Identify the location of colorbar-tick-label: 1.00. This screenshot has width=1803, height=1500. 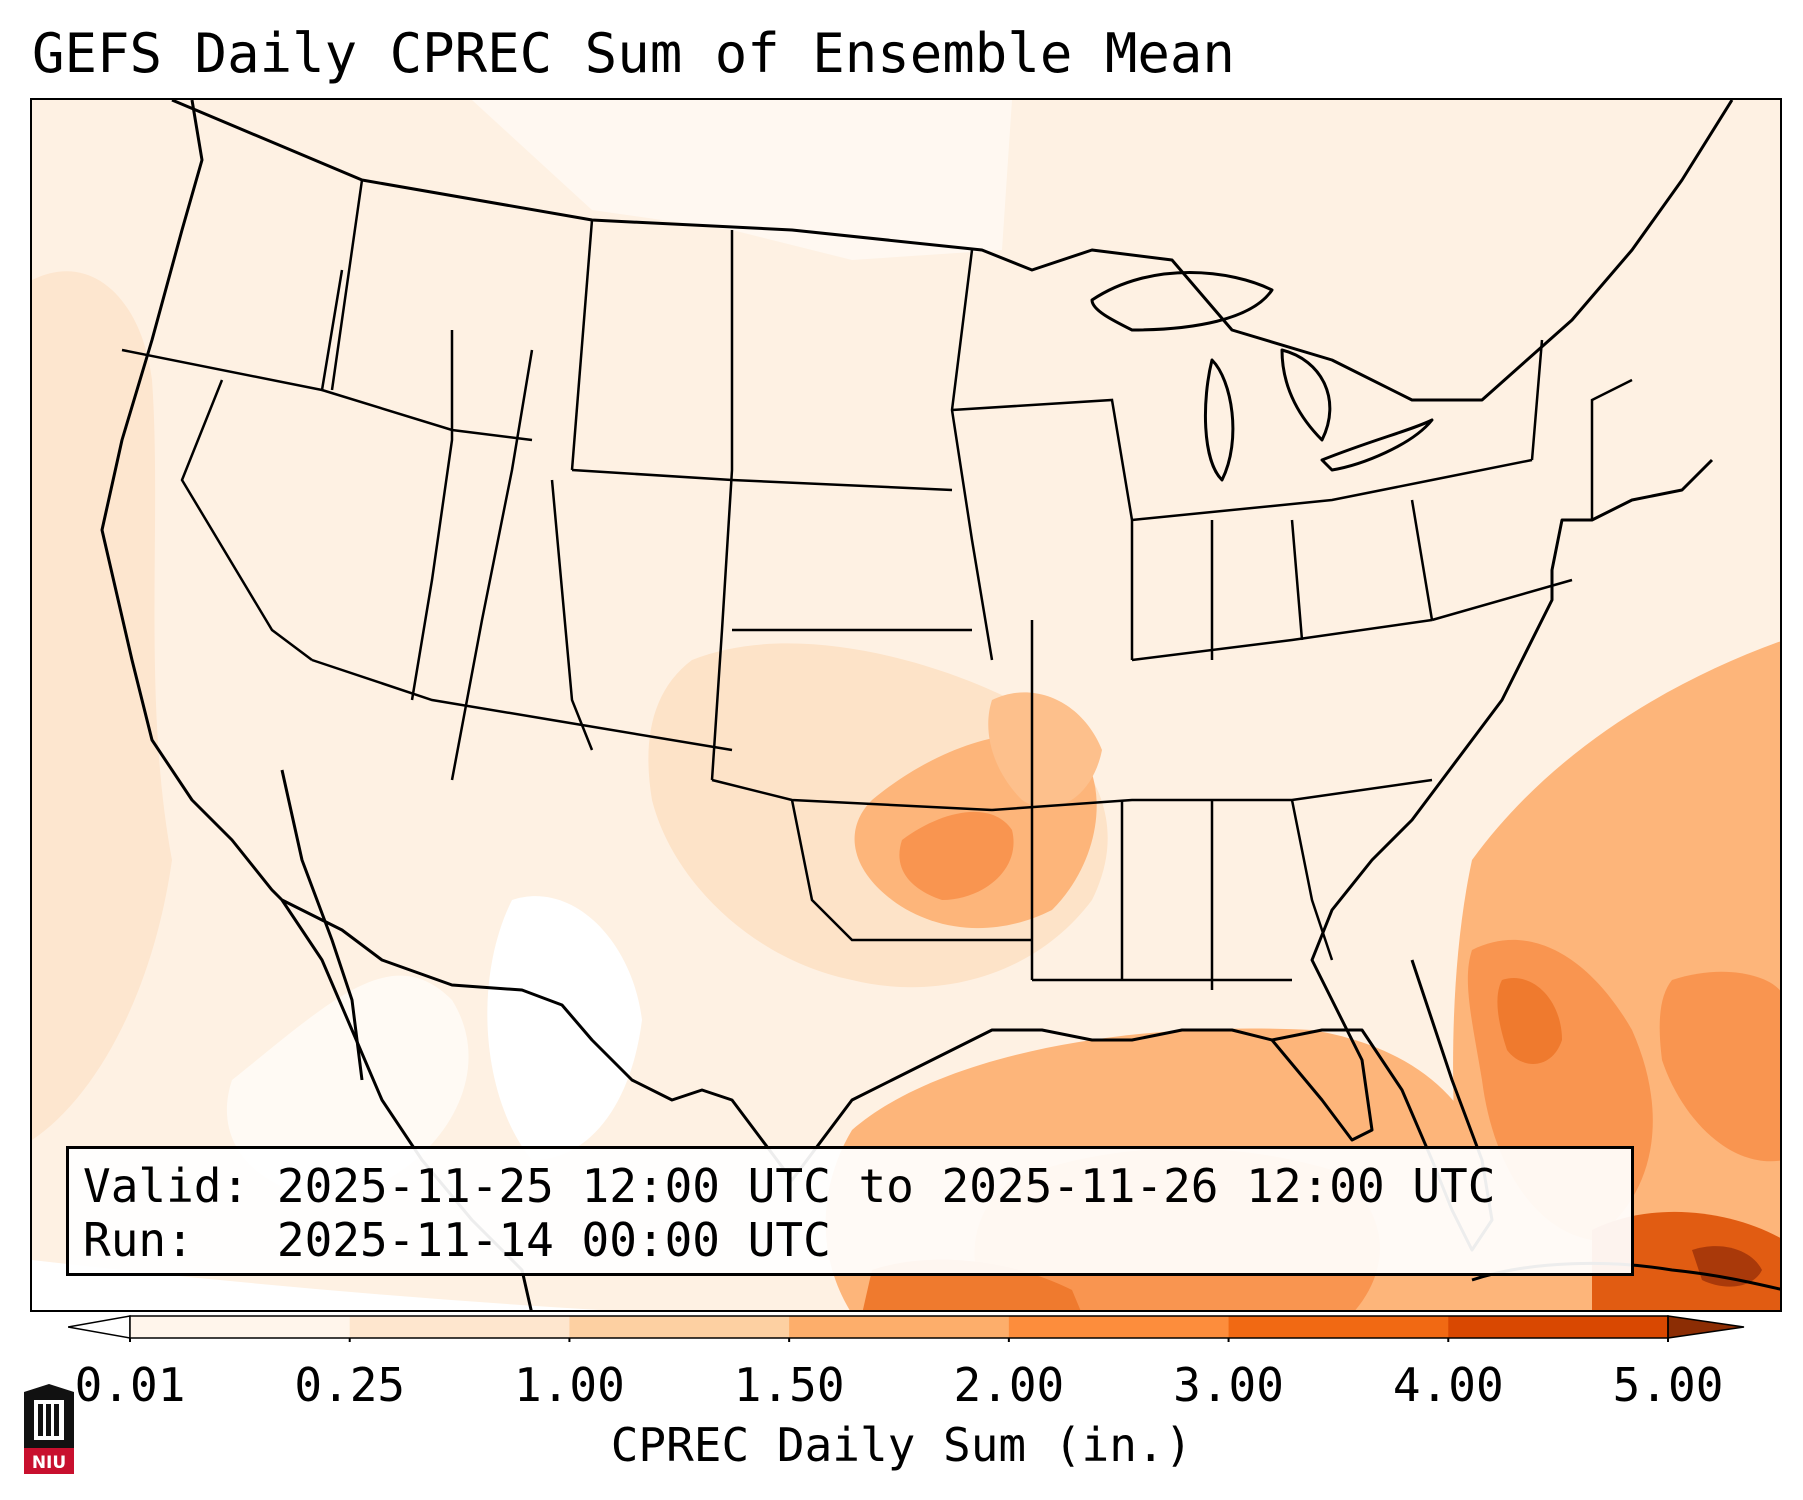
(569, 1385).